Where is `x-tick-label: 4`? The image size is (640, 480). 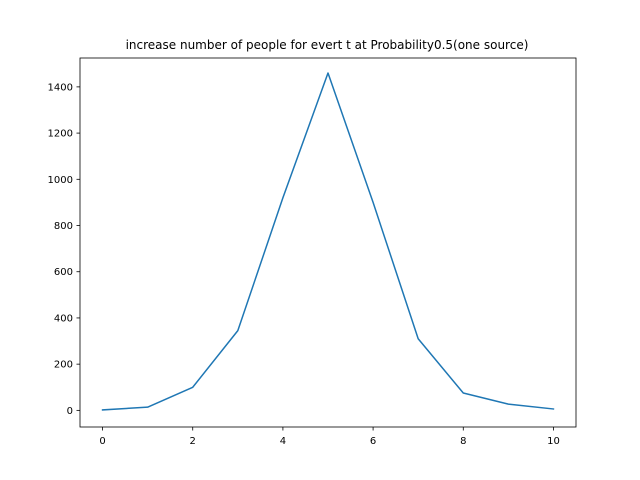 x-tick-label: 4 is located at coordinates (283, 441).